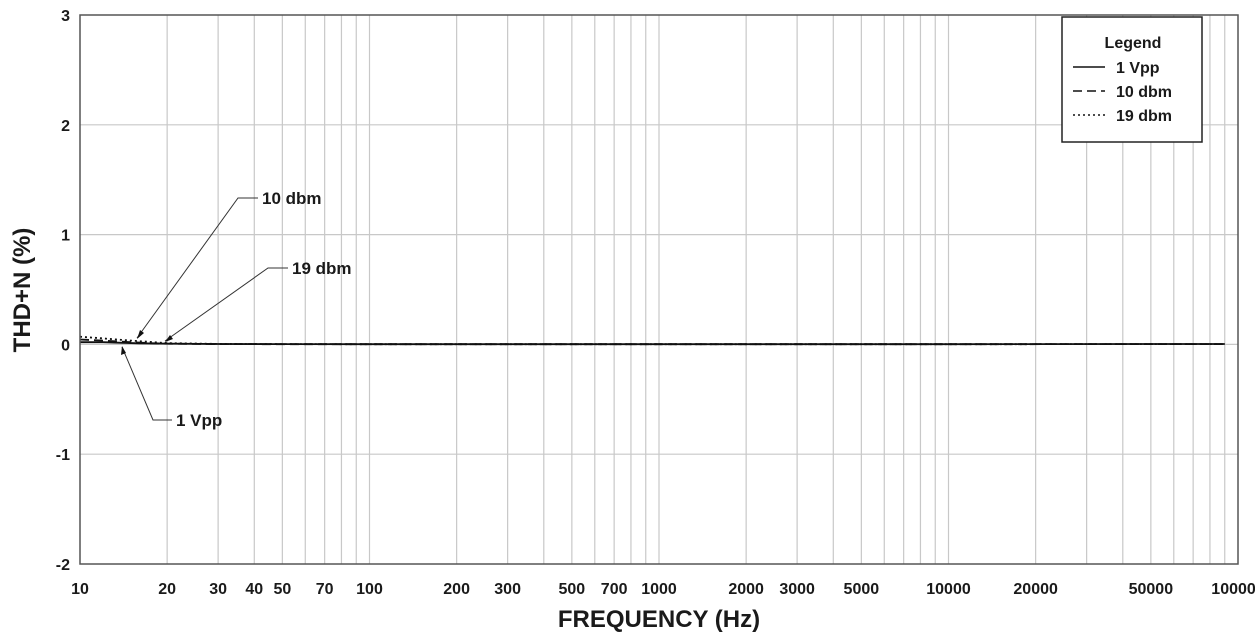 This screenshot has height=637, width=1255. Describe the element at coordinates (218, 589) in the screenshot. I see `x-tick-label: 30` at that location.